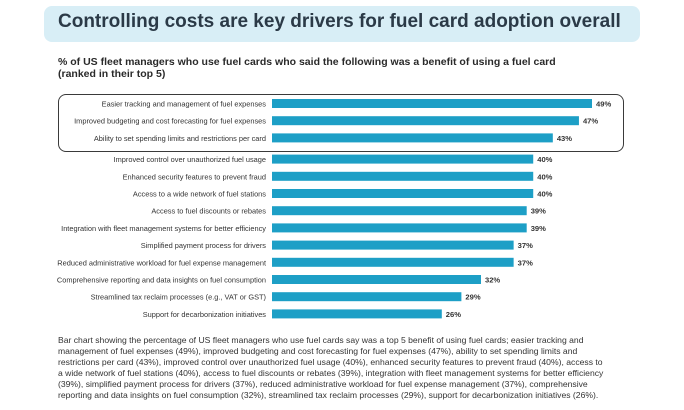 The image size is (684, 410). What do you see at coordinates (472, 297) in the screenshot?
I see `value-label: 29%` at bounding box center [472, 297].